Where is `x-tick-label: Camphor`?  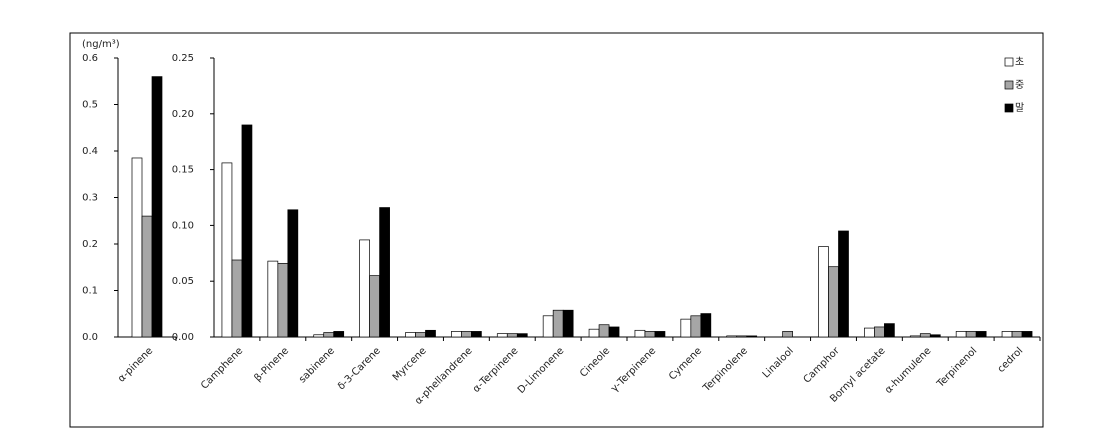 x-tick-label: Camphor is located at coordinates (822, 365).